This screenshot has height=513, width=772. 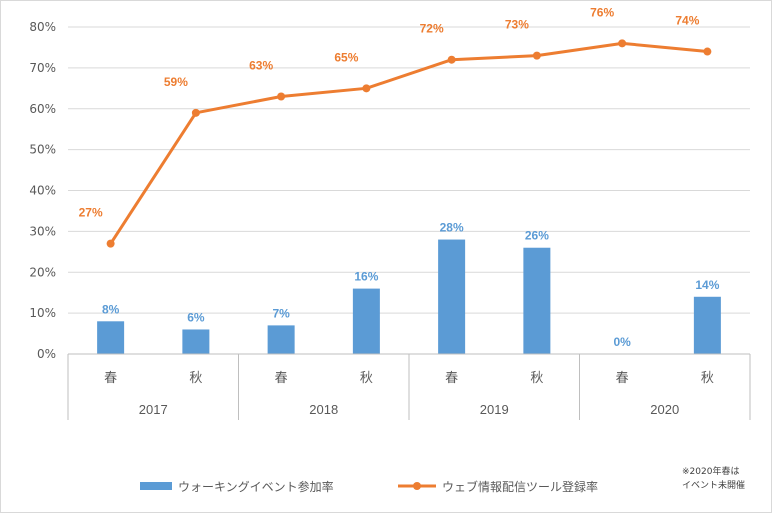 What do you see at coordinates (196, 317) in the screenshot?
I see `bar-data-label: 6%` at bounding box center [196, 317].